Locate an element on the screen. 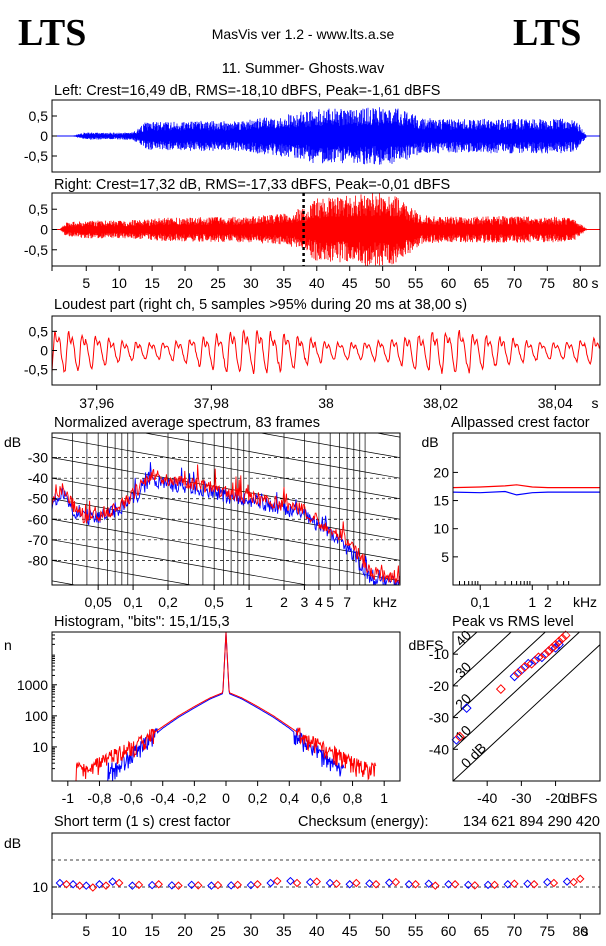  x-tick-label: 0,5 is located at coordinates (214, 602).